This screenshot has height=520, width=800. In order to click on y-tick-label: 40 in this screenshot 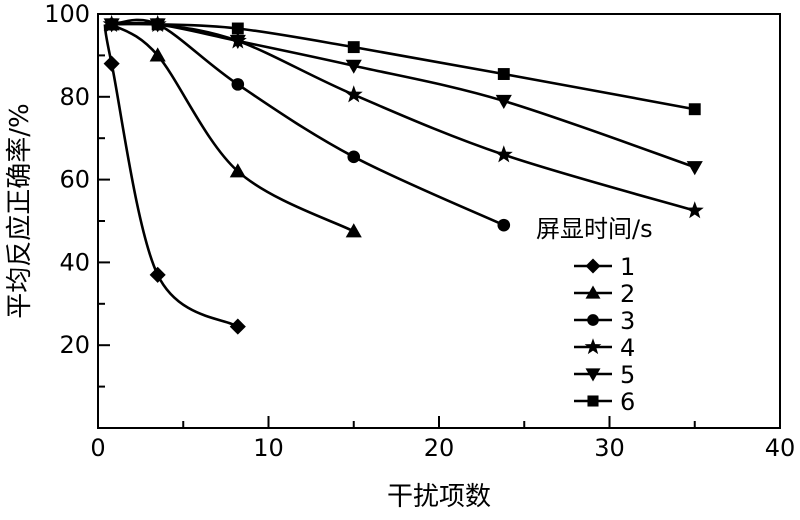, I will do `click(74, 262)`.